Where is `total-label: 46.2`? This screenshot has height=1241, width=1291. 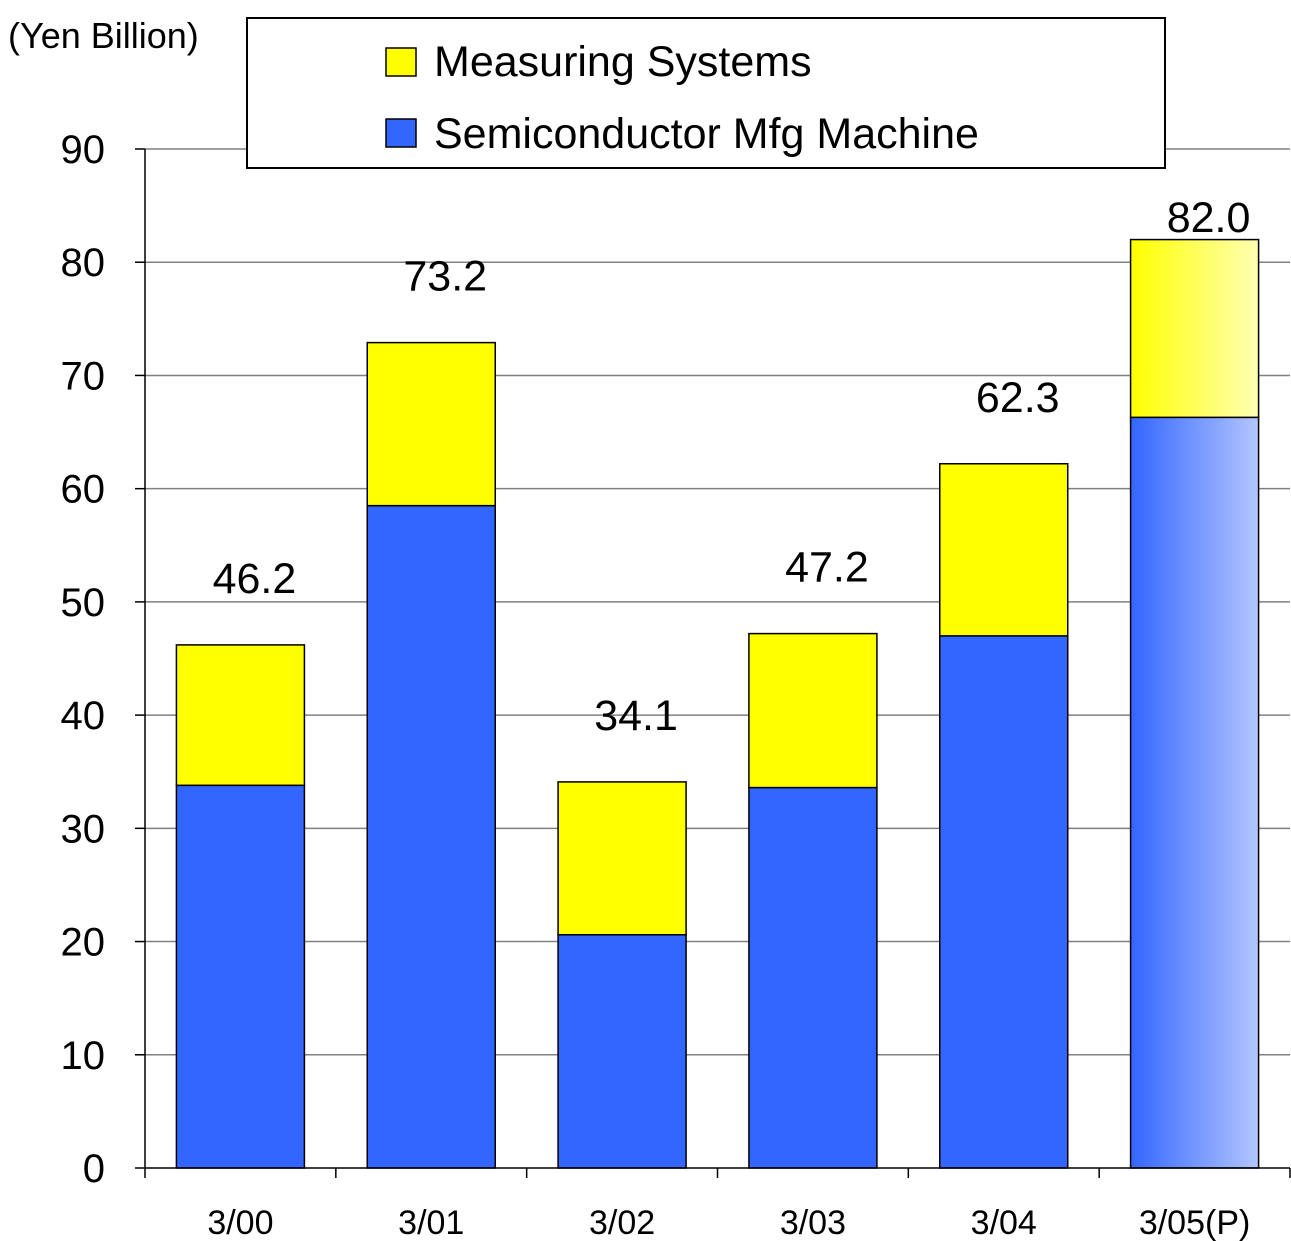 total-label: 46.2 is located at coordinates (255, 579).